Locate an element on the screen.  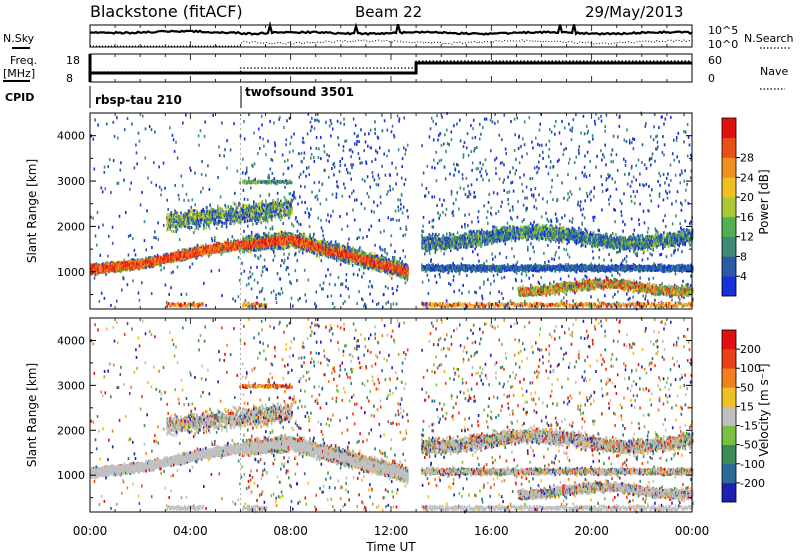
cpid-label: CPID is located at coordinates (19, 97).